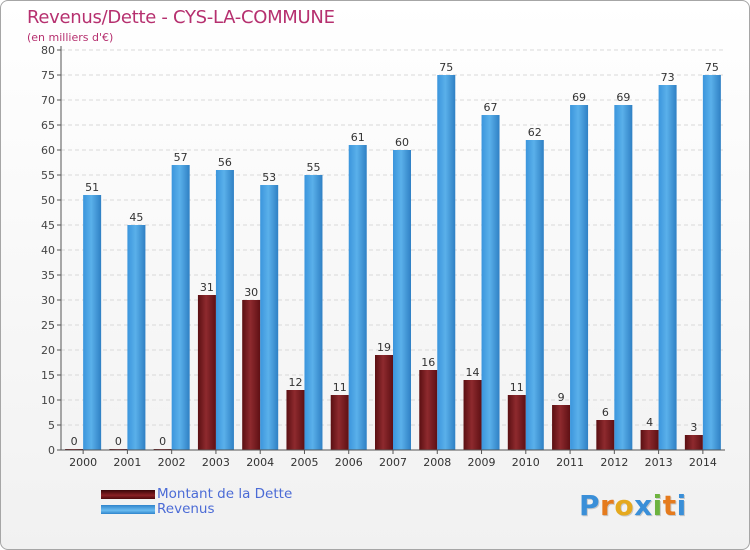  I want to click on label-dette-2001: 0, so click(118, 441).